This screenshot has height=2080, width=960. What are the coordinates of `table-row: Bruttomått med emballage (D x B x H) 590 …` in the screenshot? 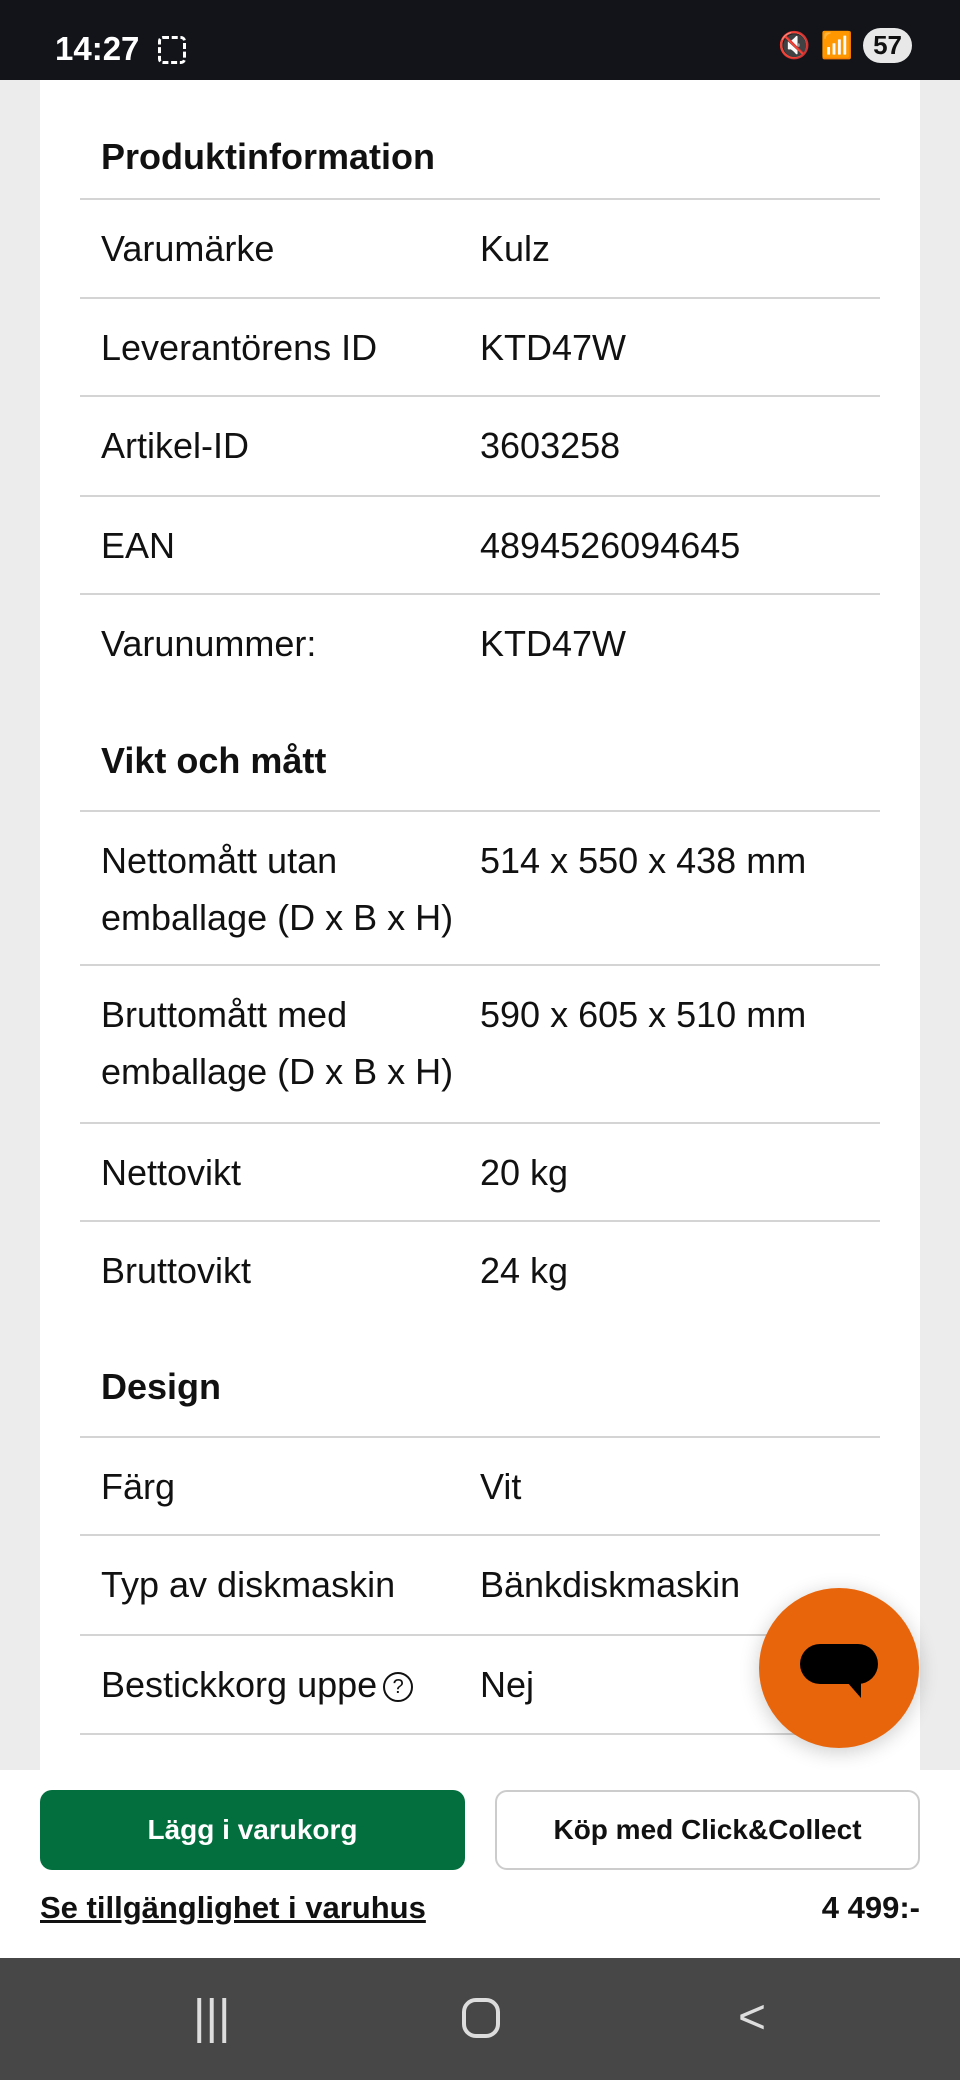 It's located at (480, 1043).